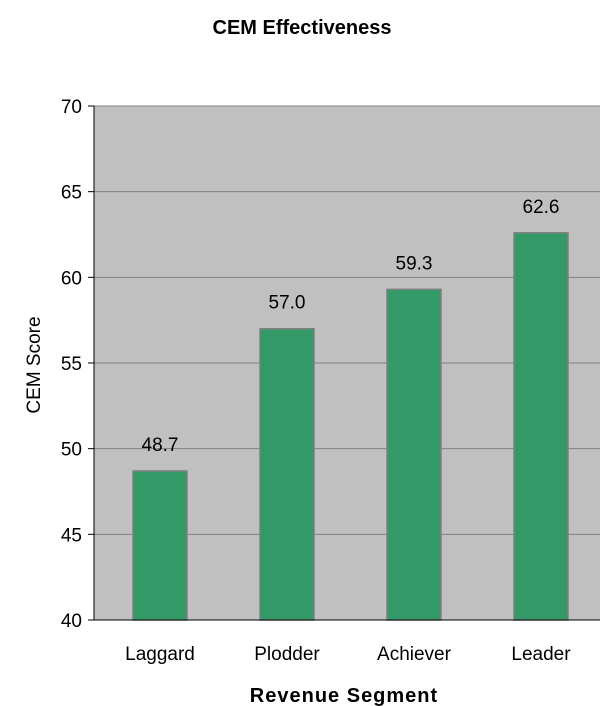 The width and height of the screenshot is (600, 706). I want to click on x-axis-label: Revenue Segment, so click(344, 695).